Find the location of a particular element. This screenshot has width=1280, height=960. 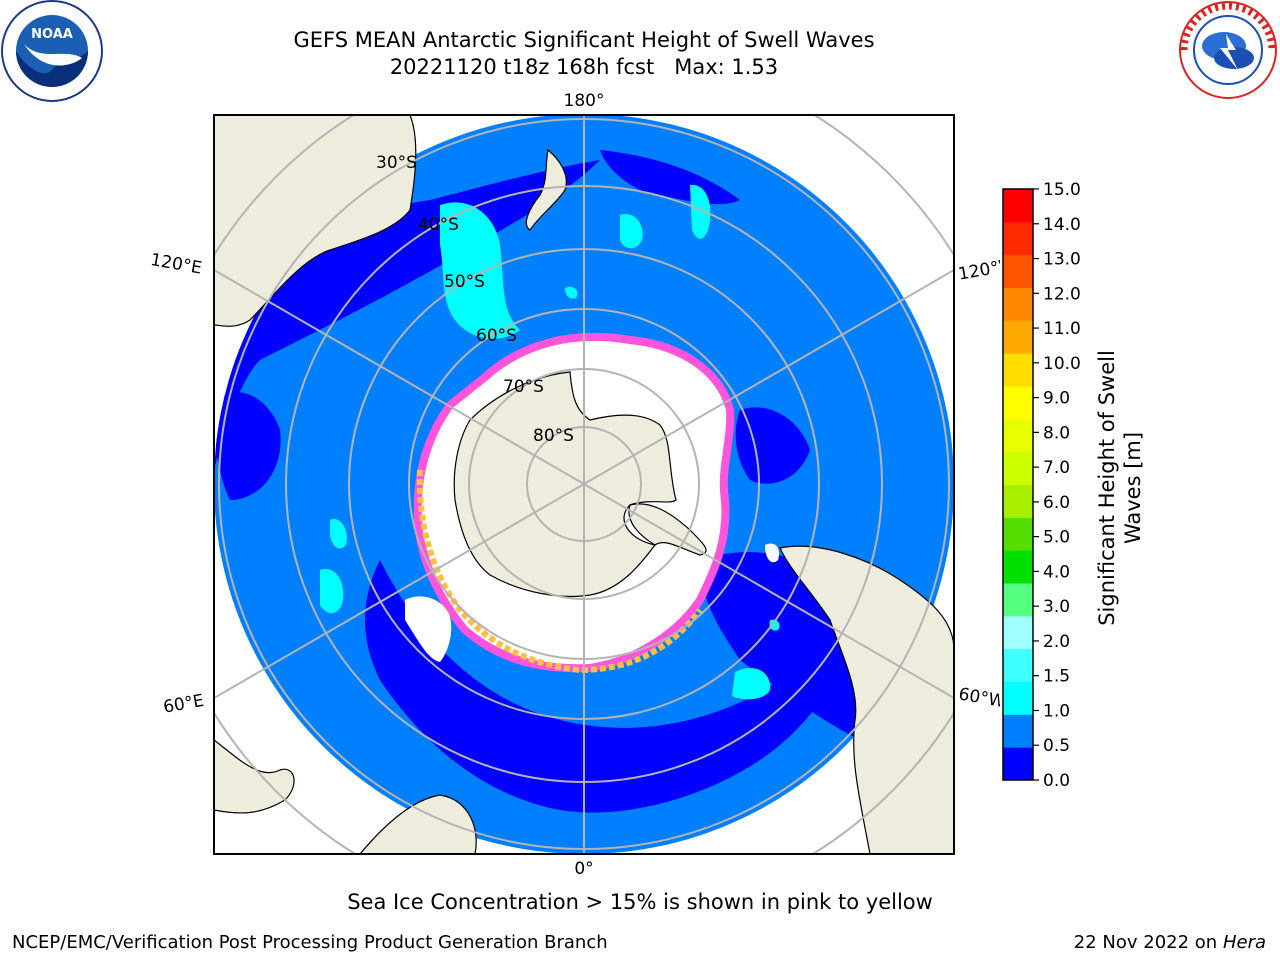

colorbar-tick-label: 14.0 is located at coordinates (1062, 225).